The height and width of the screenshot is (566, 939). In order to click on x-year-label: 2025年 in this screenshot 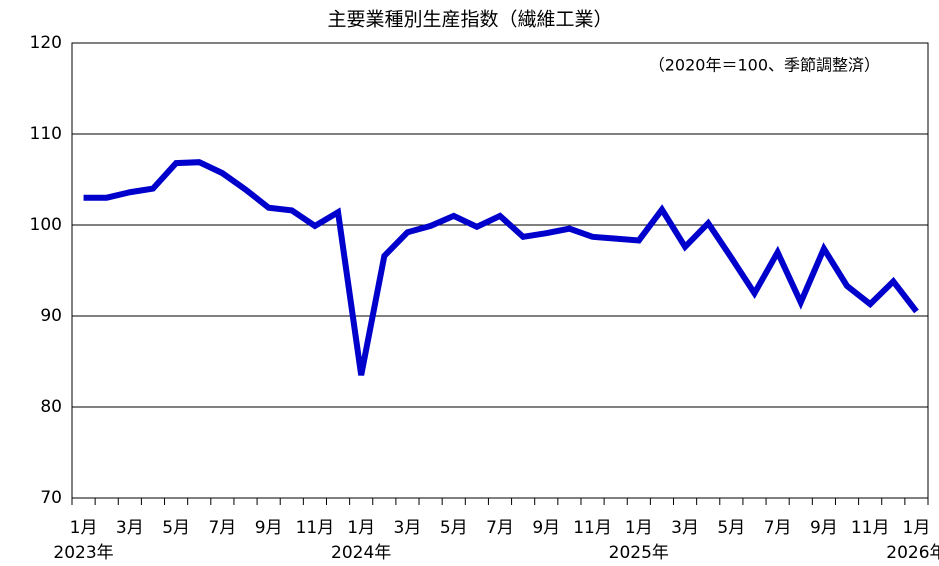, I will do `click(639, 553)`.